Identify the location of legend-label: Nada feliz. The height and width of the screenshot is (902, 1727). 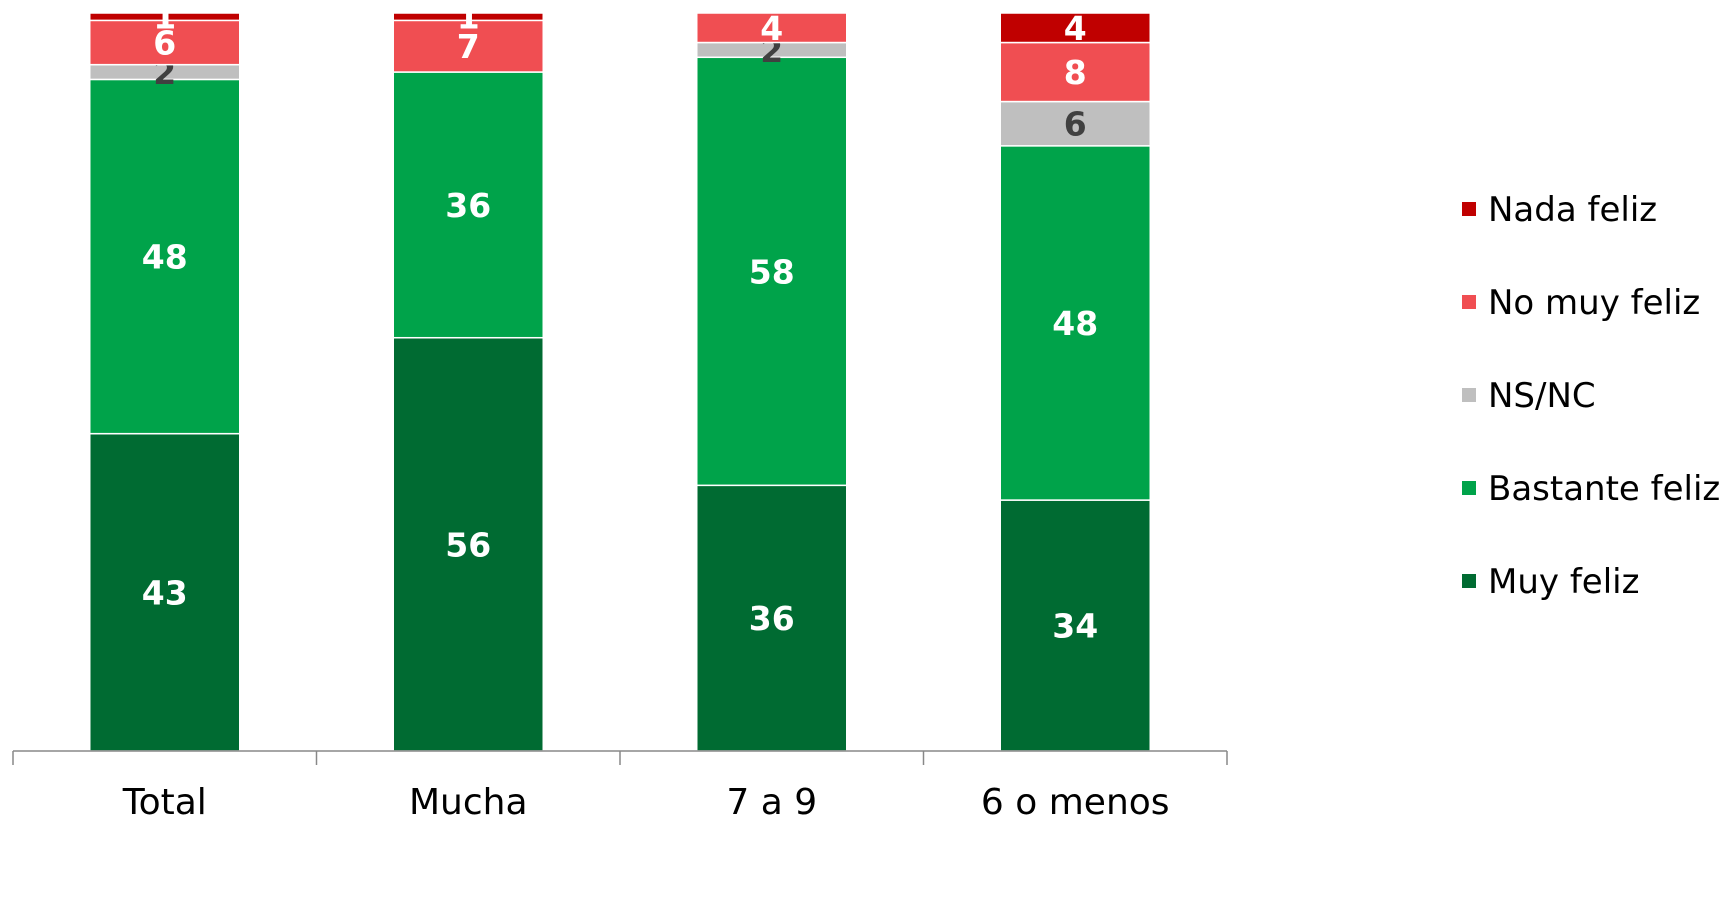
(1573, 210).